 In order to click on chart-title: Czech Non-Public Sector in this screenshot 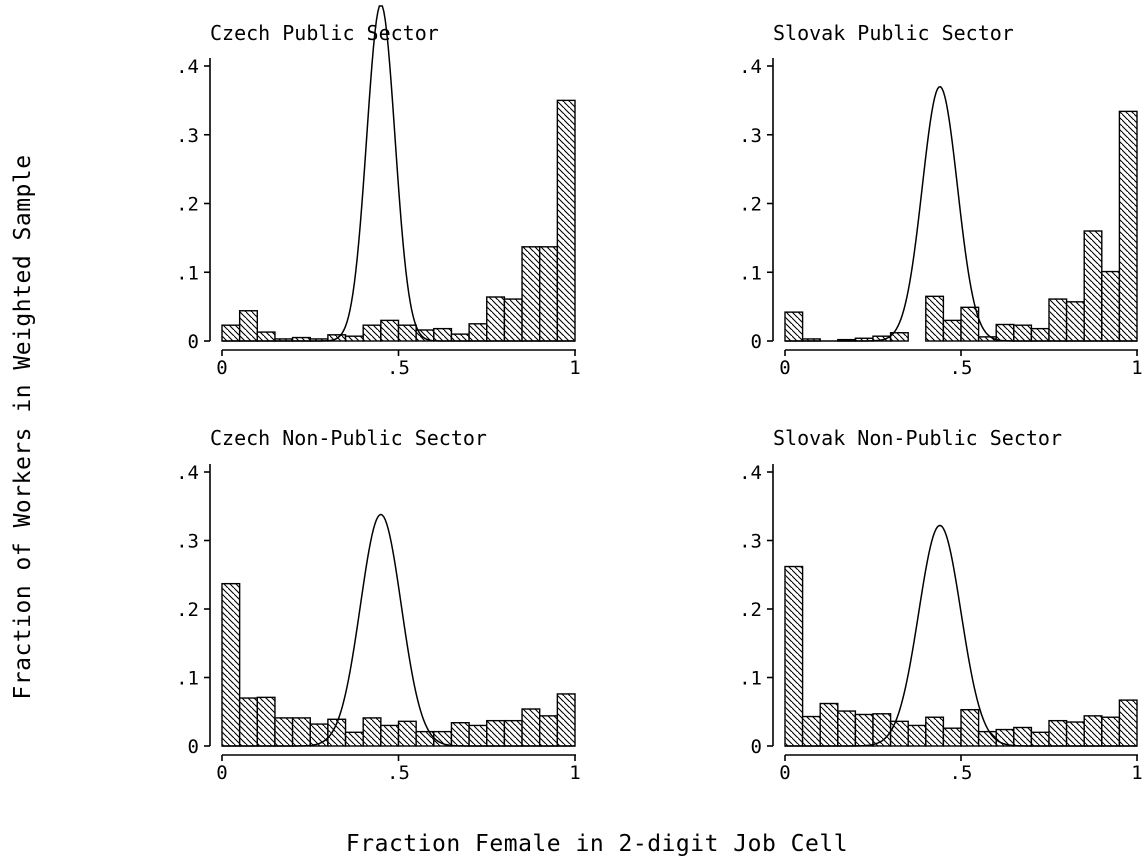, I will do `click(348, 438)`.